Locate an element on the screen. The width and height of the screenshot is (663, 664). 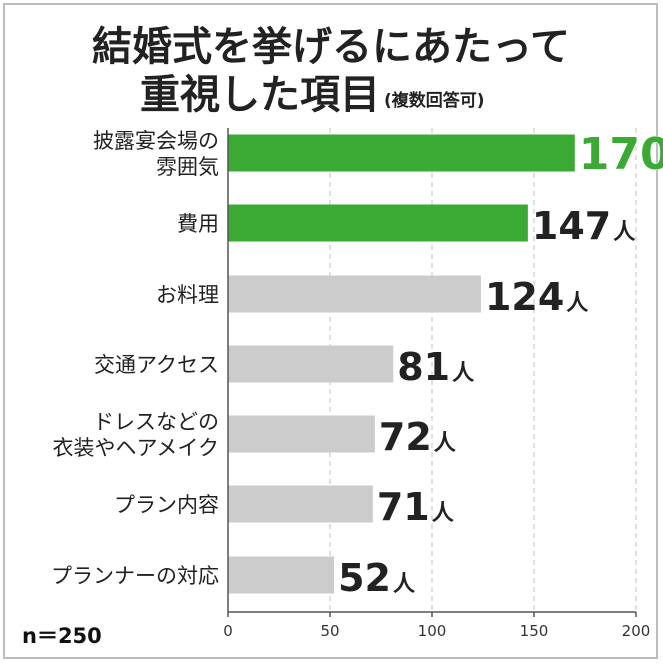
value-label: 170人 is located at coordinates (621, 154).